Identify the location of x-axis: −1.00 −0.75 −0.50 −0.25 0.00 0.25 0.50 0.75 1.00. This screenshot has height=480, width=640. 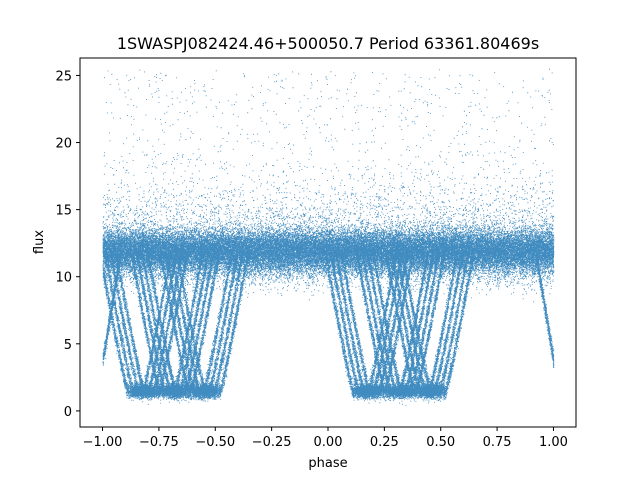
(325, 438).